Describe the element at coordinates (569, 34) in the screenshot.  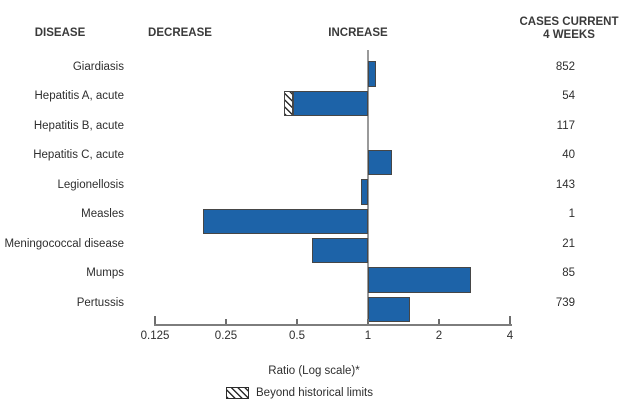
I see `column-header-cases-line2: 4 WEEKS` at that location.